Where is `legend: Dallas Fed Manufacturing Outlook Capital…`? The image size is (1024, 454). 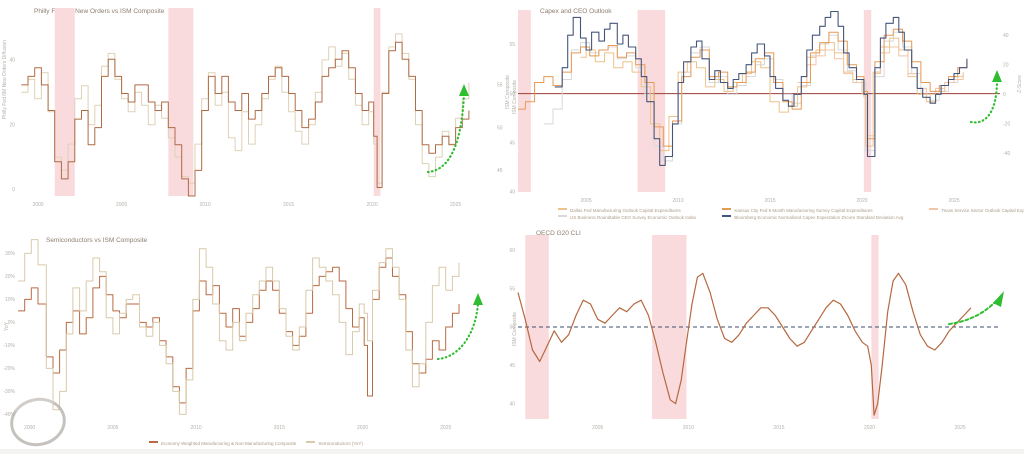 legend: Dallas Fed Manufacturing Outlook Capital… is located at coordinates (791, 214).